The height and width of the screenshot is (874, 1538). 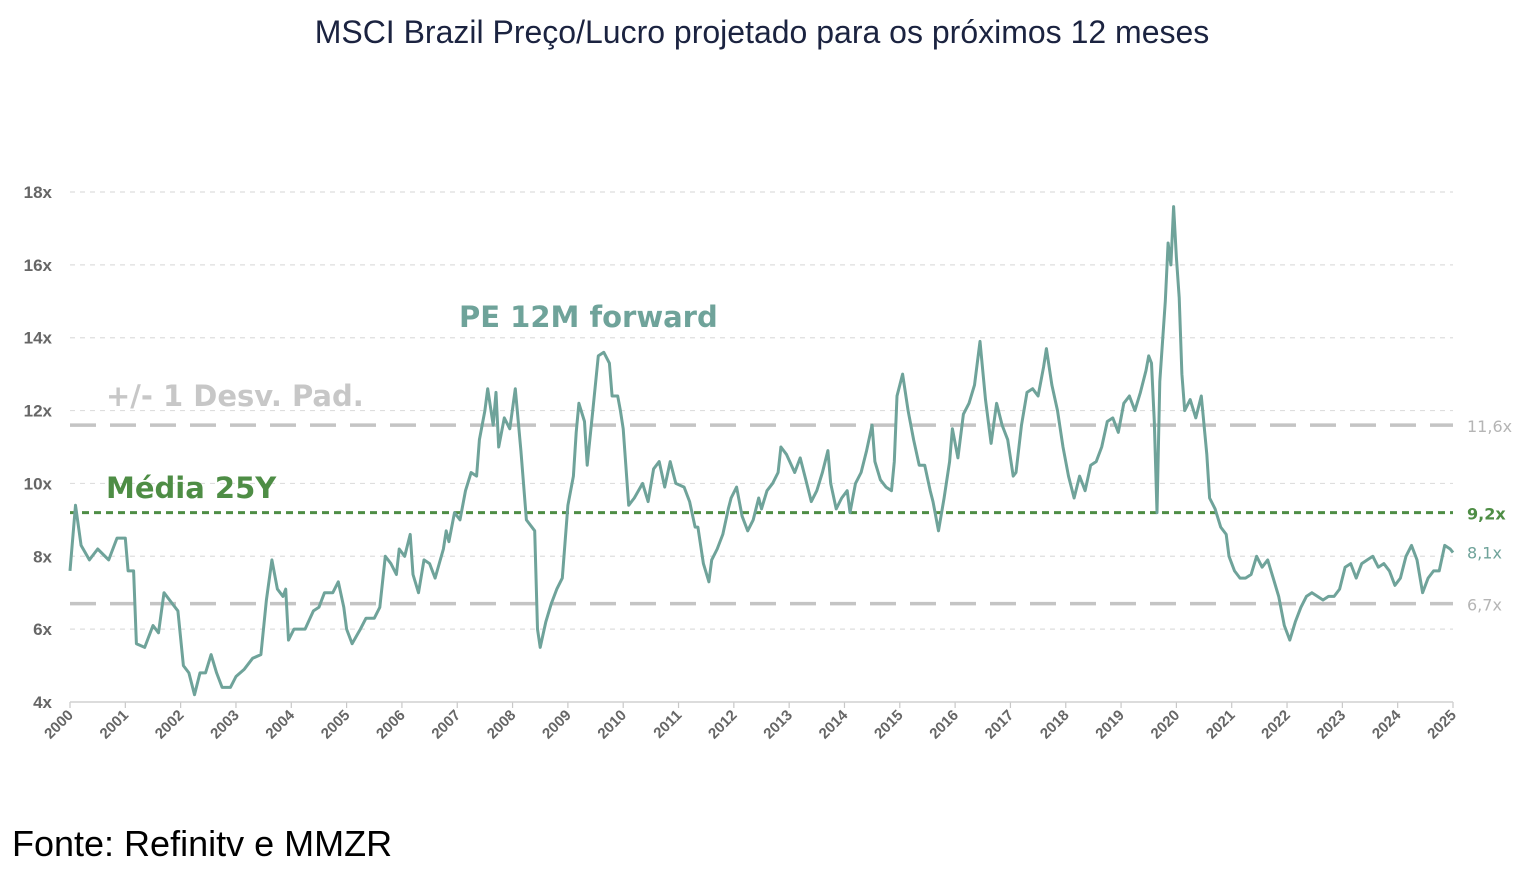 I want to click on y-tick-label: 12x, so click(x=38, y=411).